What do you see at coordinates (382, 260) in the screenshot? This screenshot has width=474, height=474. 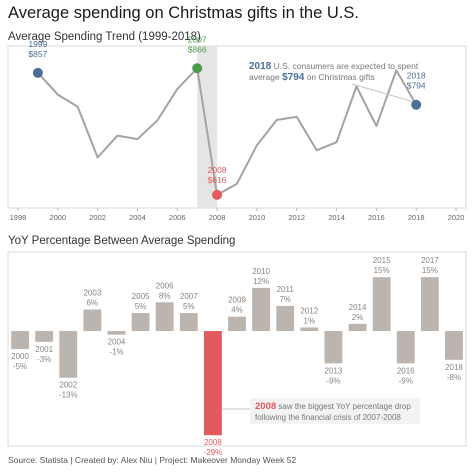 I see `bar-category-label: 2015` at bounding box center [382, 260].